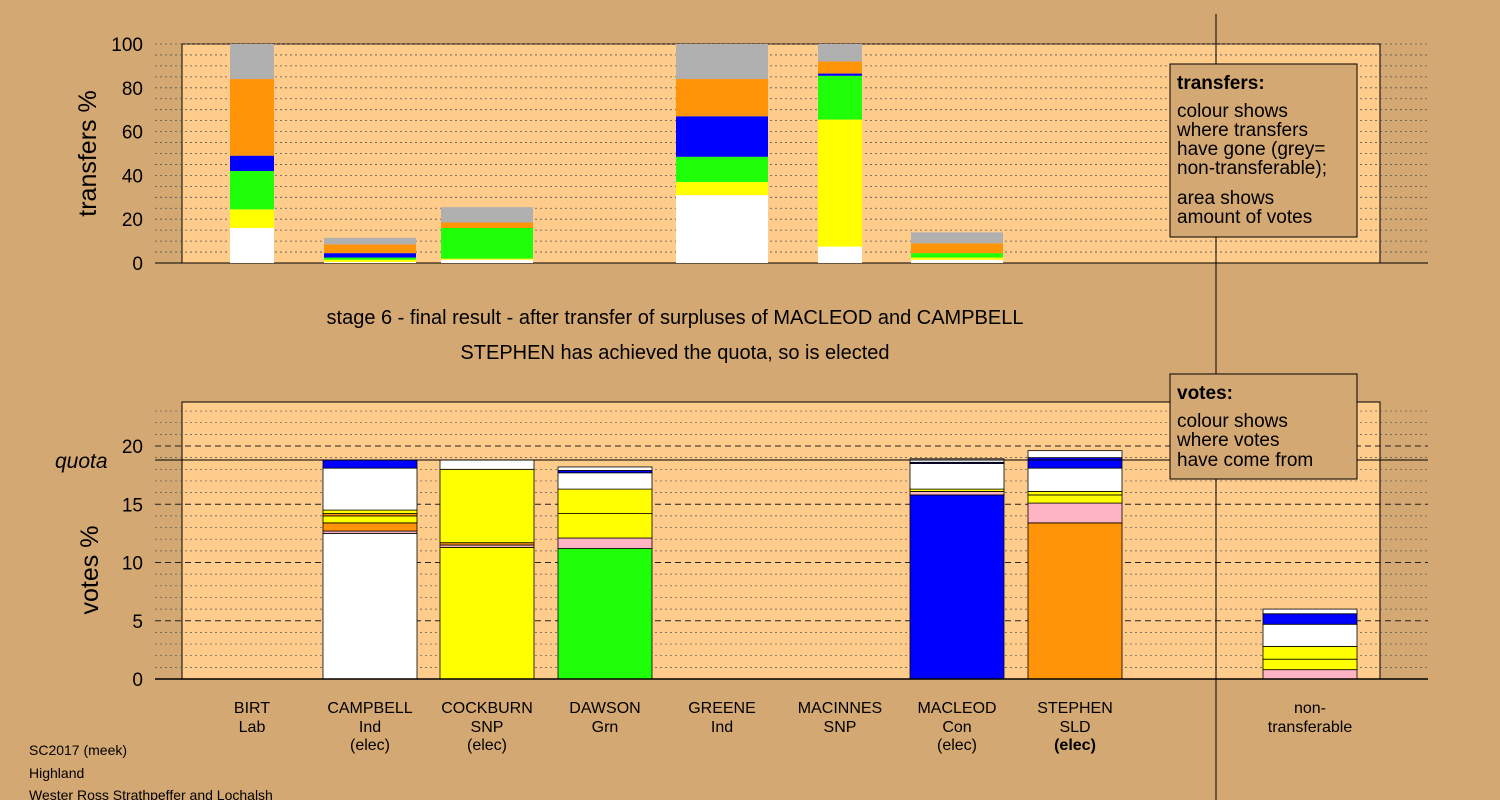  What do you see at coordinates (1310, 708) in the screenshot?
I see `candidate-name: non-` at bounding box center [1310, 708].